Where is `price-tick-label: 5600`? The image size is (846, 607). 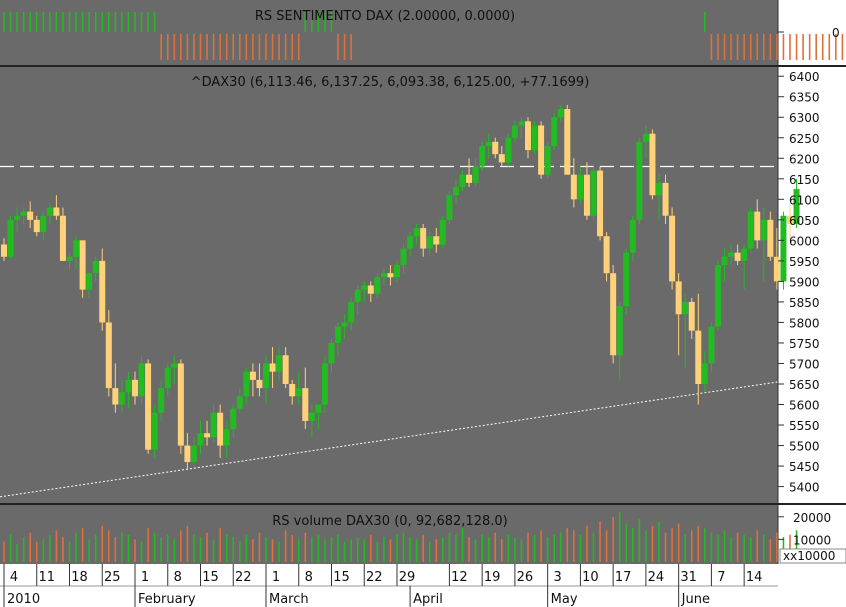 price-tick-label: 5600 is located at coordinates (804, 406).